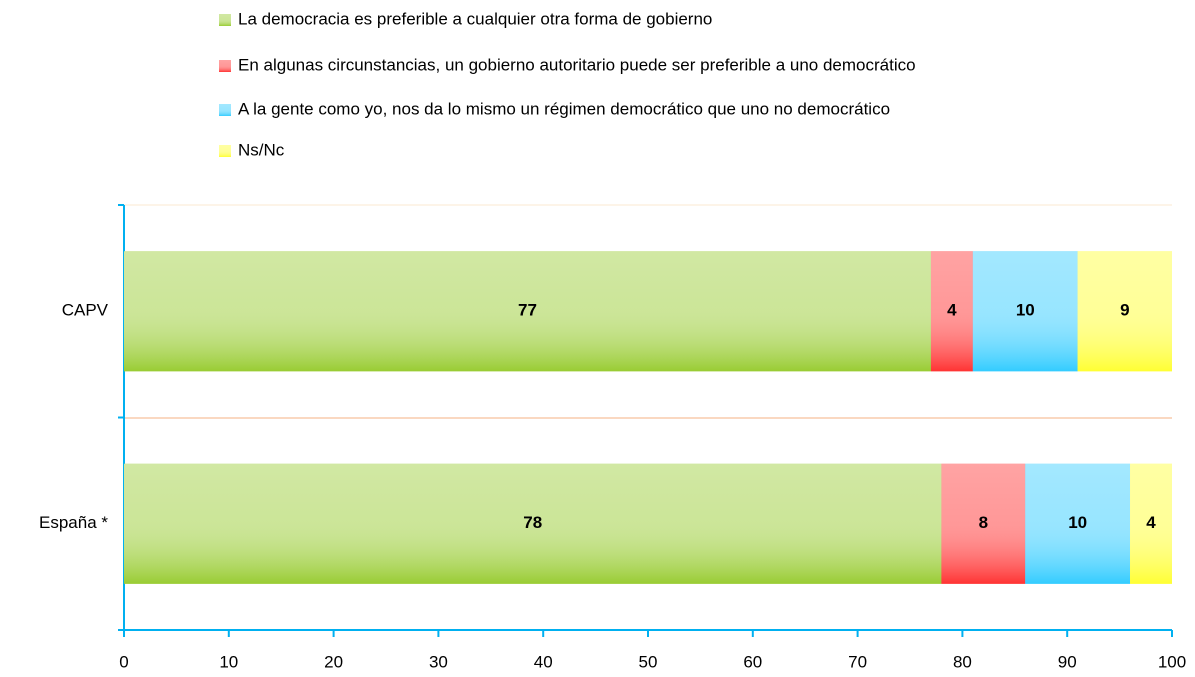 This screenshot has width=1195, height=677. What do you see at coordinates (261, 149) in the screenshot?
I see `legend-label: Ns/Nc` at bounding box center [261, 149].